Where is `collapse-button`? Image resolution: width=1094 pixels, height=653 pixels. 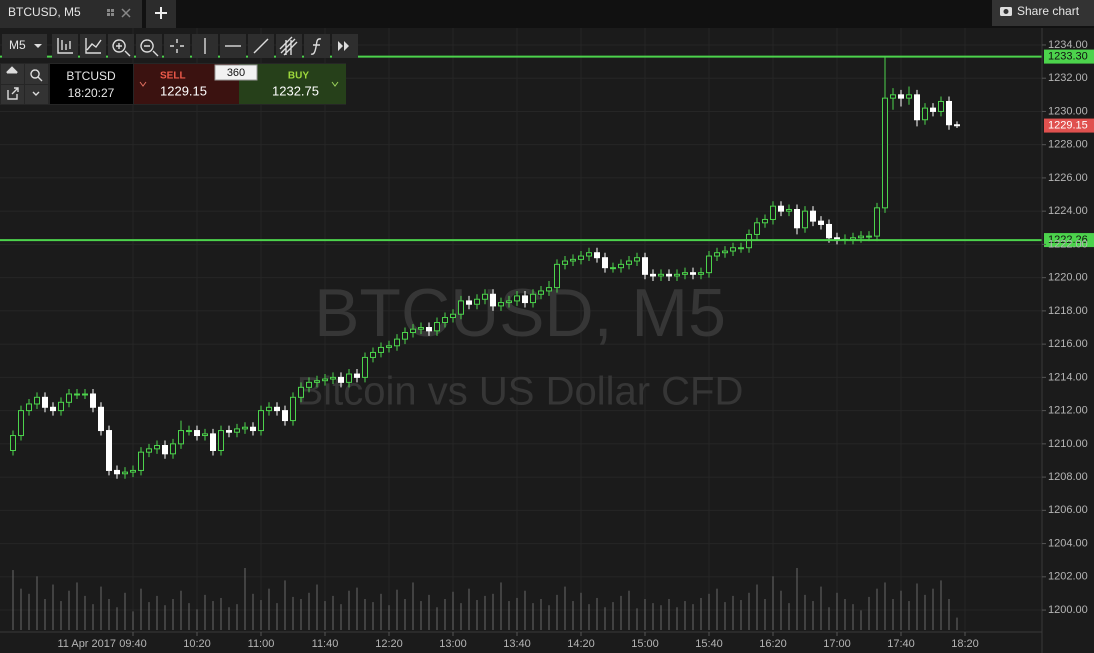 collapse-button is located at coordinates (12, 74).